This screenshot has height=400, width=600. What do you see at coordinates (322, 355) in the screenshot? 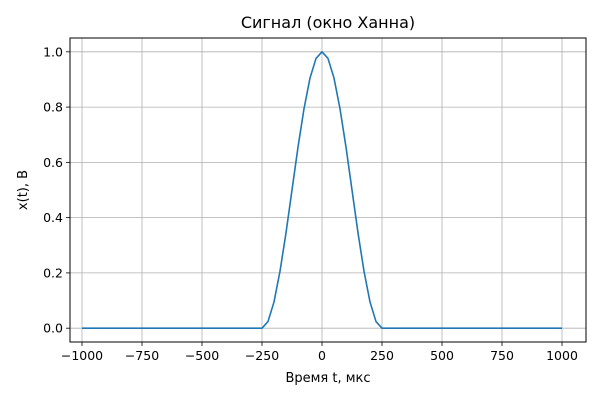
I see `x-tick-label: 0` at bounding box center [322, 355].